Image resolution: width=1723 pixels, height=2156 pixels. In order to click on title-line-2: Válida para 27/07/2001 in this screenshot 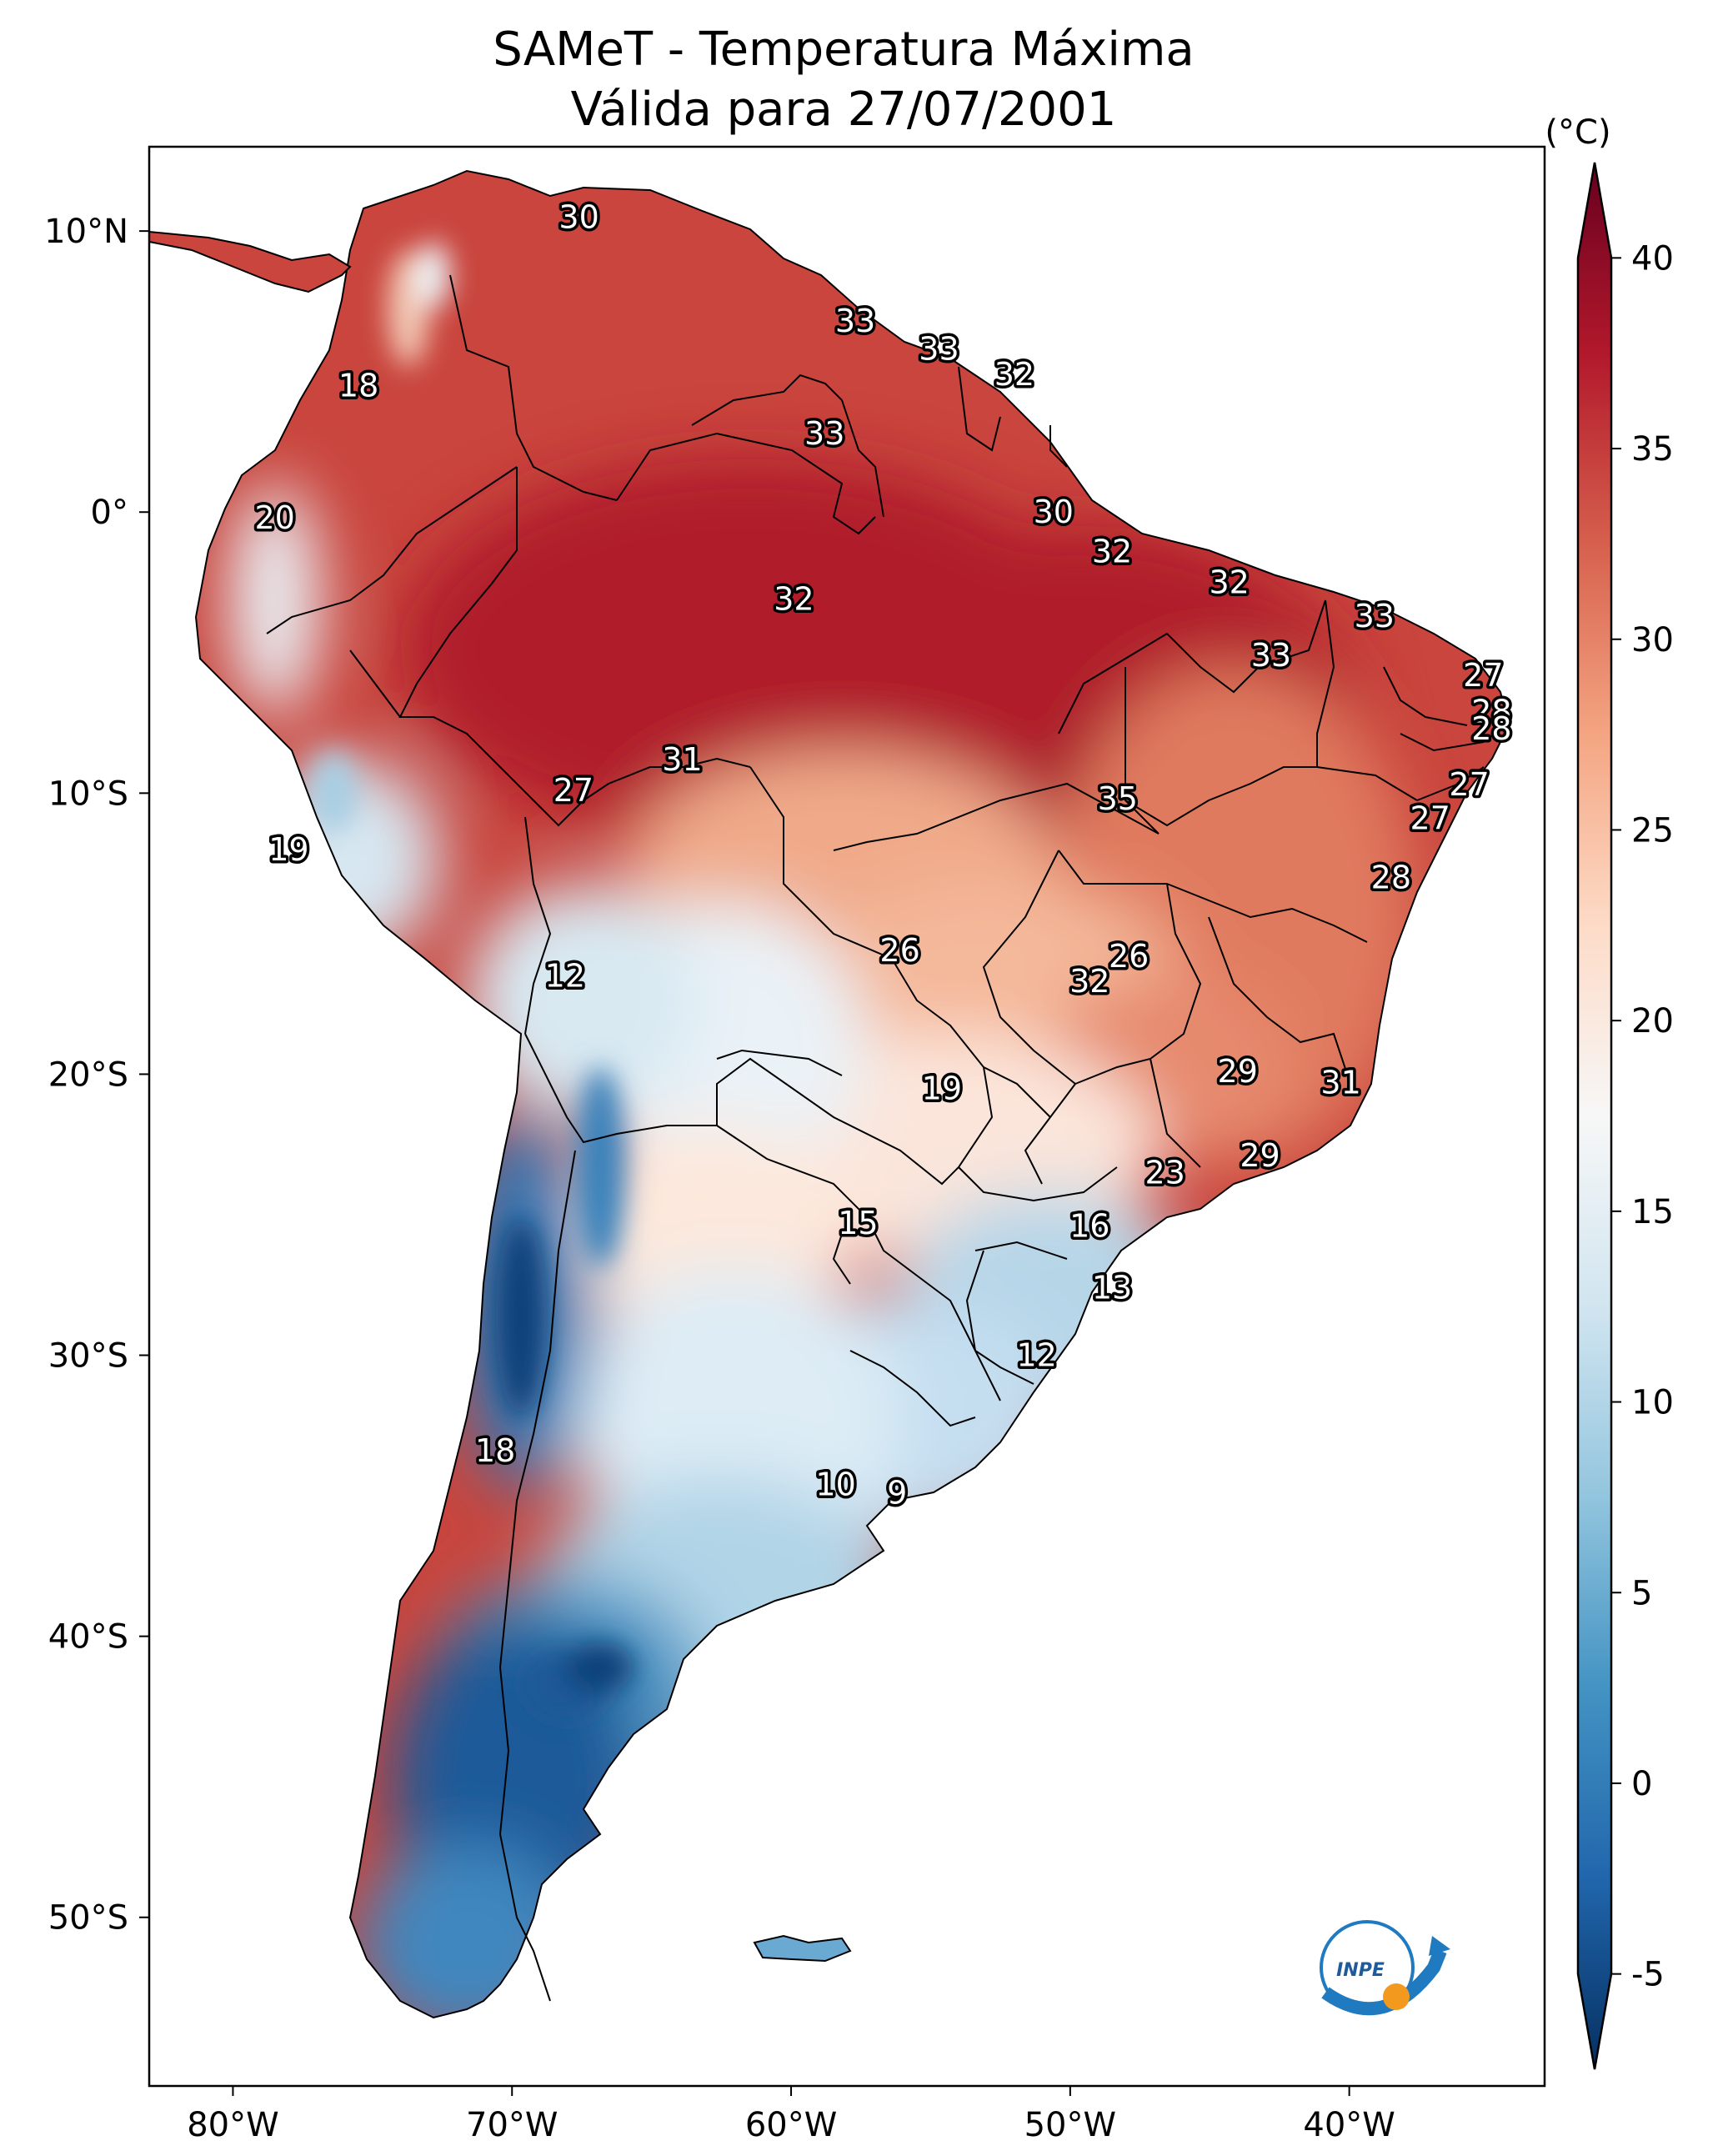, I will do `click(844, 110)`.